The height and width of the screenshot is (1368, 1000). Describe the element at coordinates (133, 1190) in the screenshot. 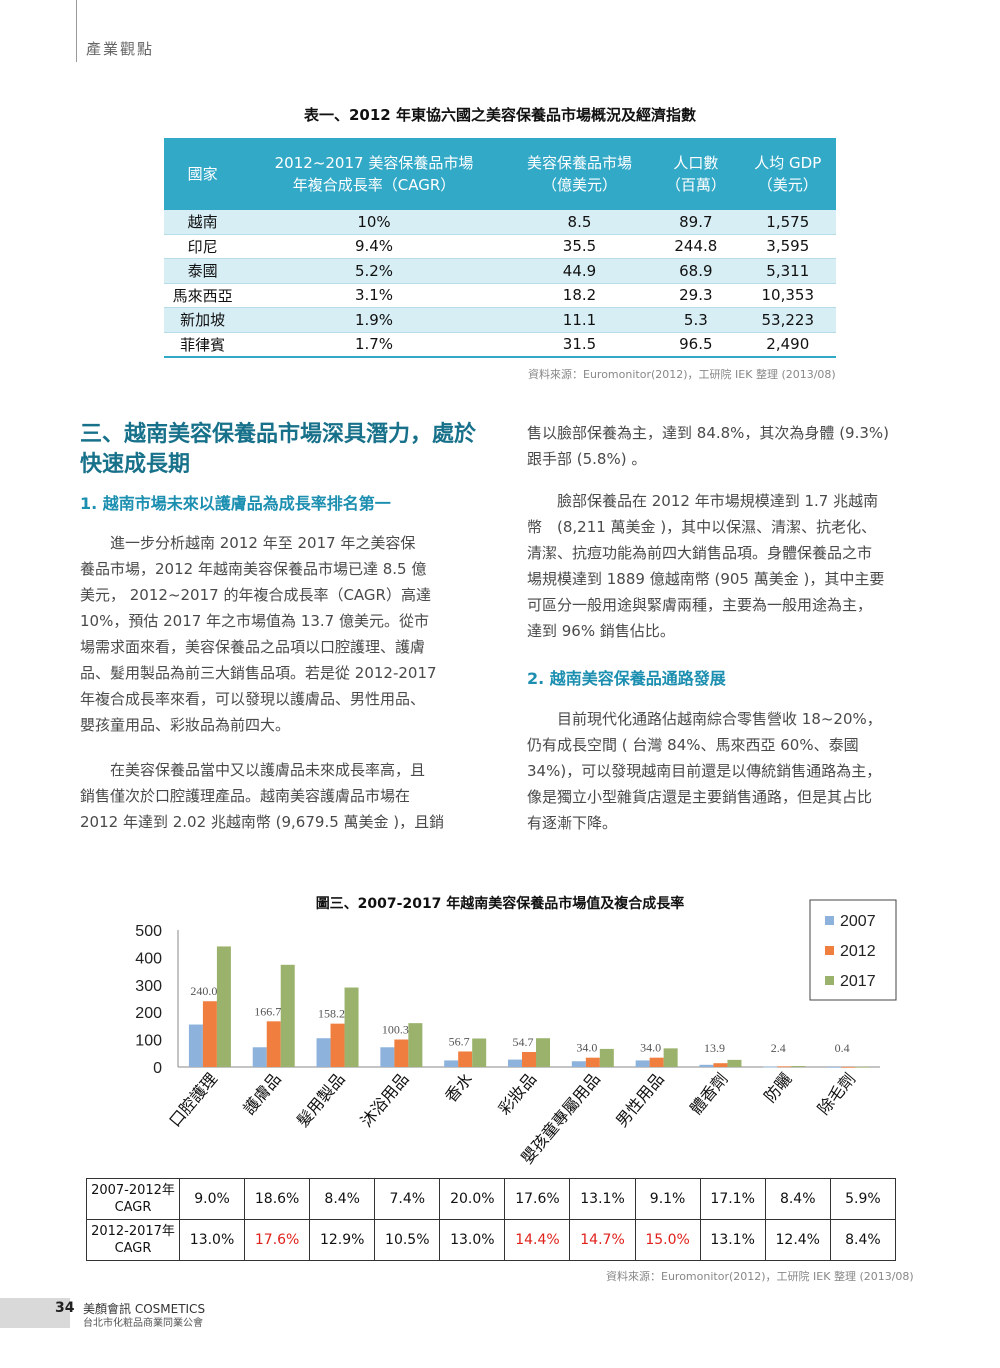

I see `row-label-line: 2007-2012年` at that location.